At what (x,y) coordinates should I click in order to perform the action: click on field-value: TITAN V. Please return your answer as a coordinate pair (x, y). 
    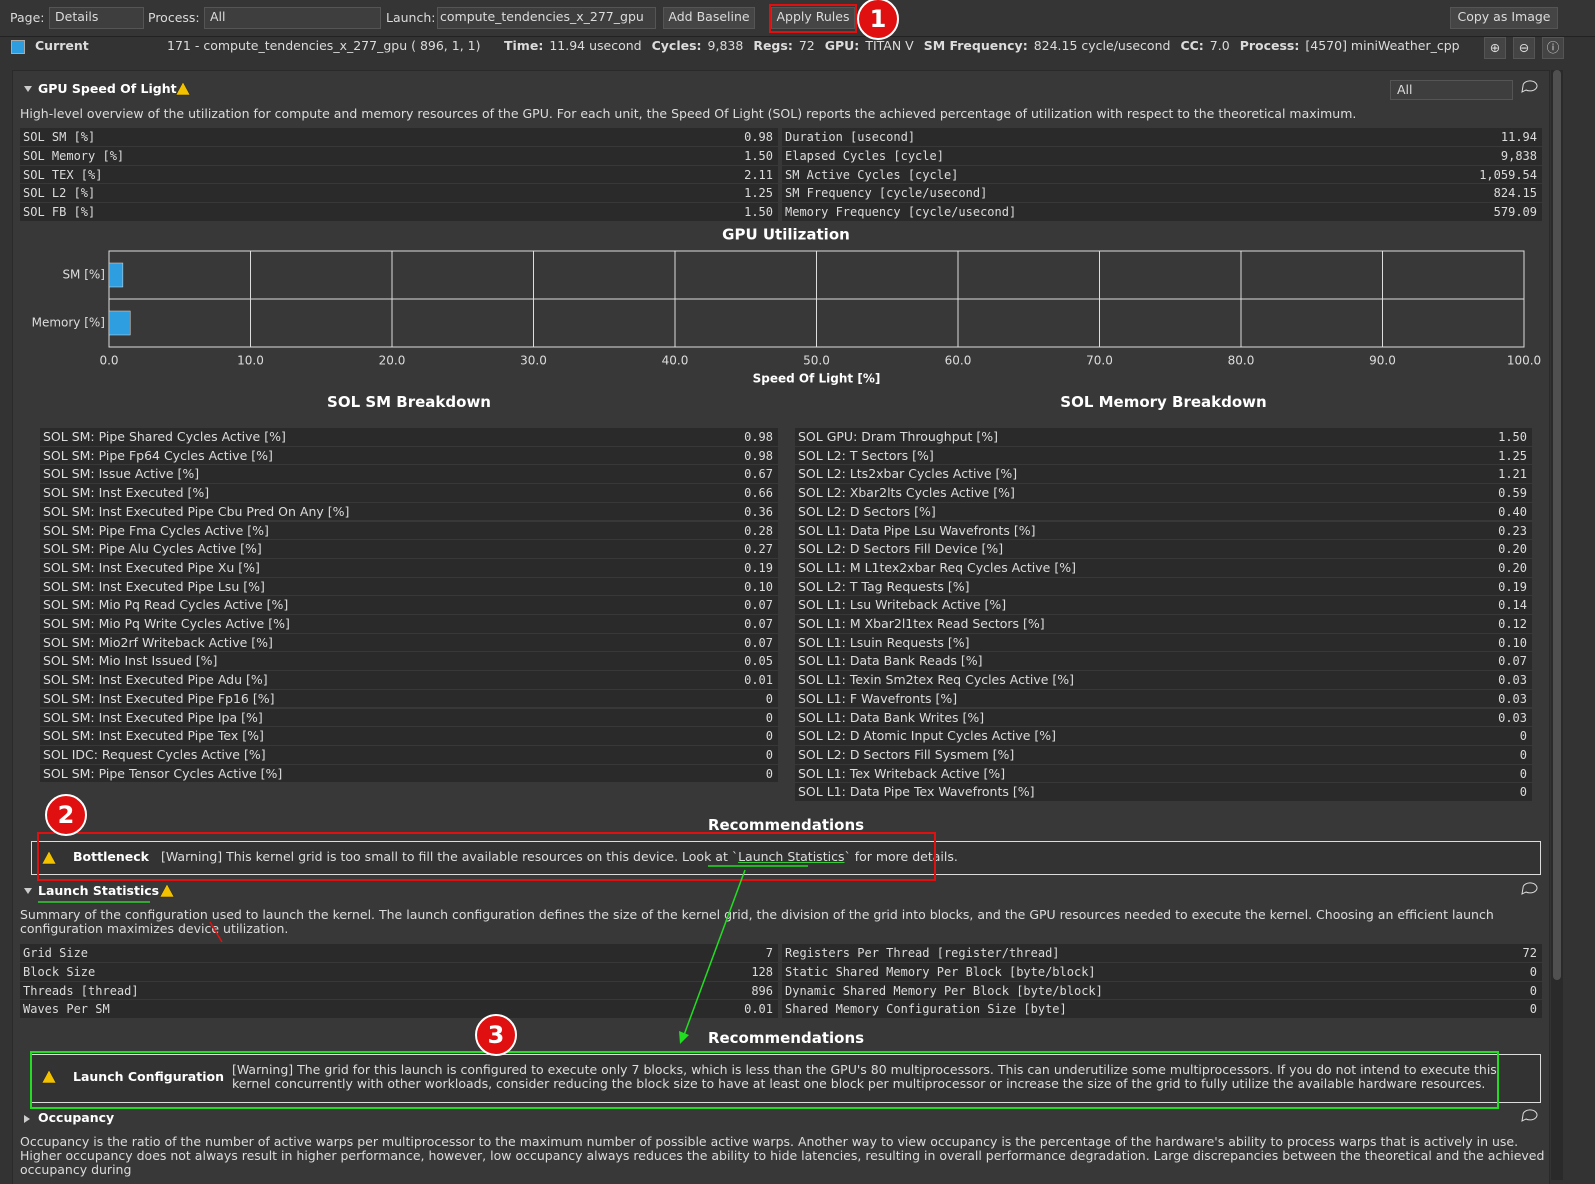
    Looking at the image, I should click on (889, 45).